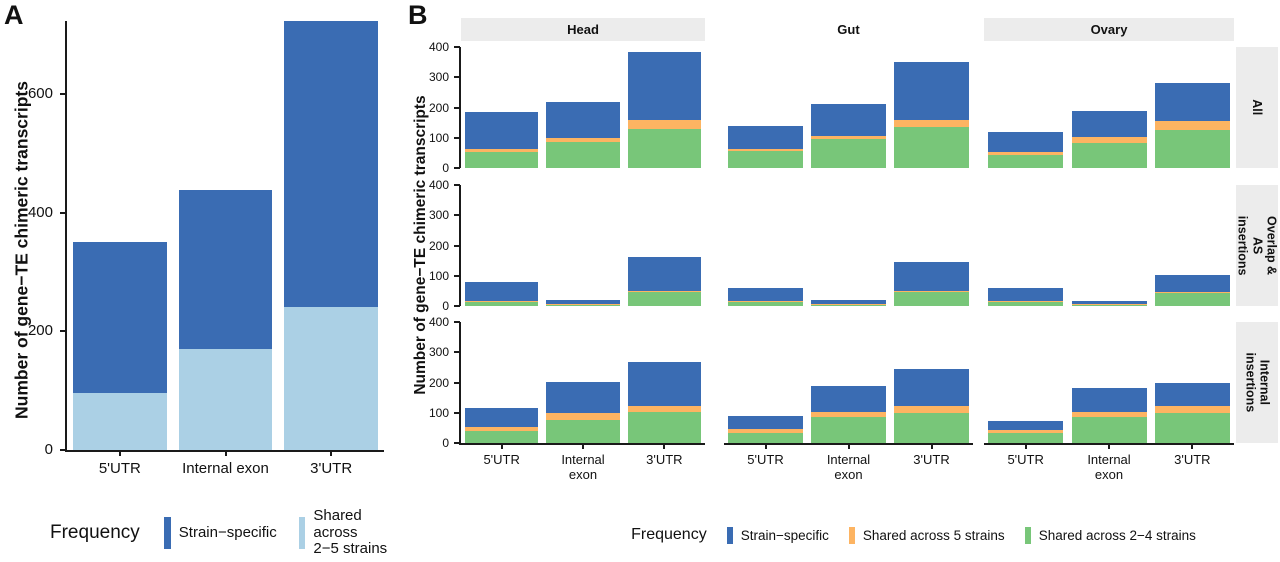 The height and width of the screenshot is (562, 1280). I want to click on legend-item-label: Shared across 2−4 strains, so click(1117, 535).